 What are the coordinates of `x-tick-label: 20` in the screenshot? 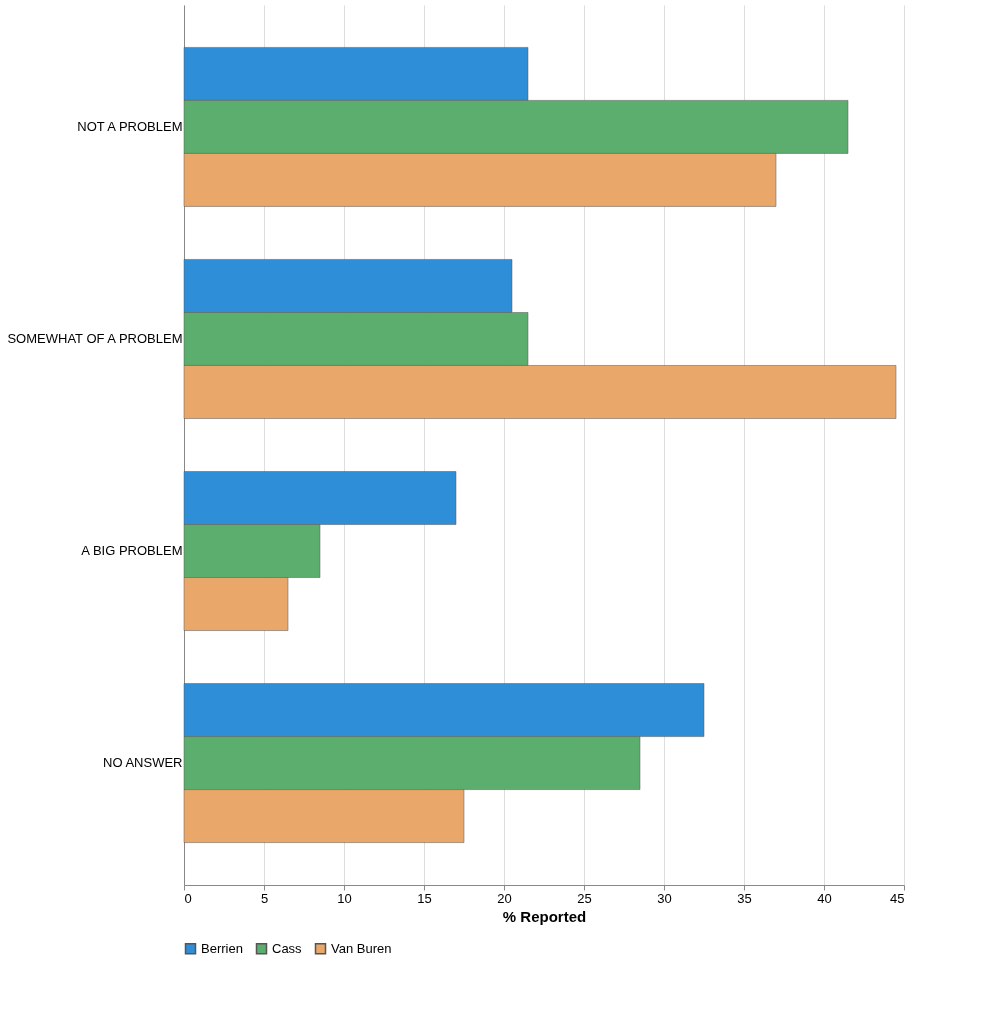 It's located at (504, 898).